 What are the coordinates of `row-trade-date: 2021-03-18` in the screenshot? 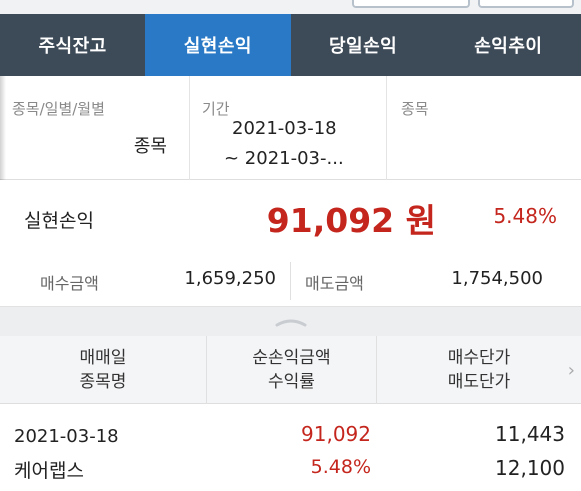 It's located at (66, 436).